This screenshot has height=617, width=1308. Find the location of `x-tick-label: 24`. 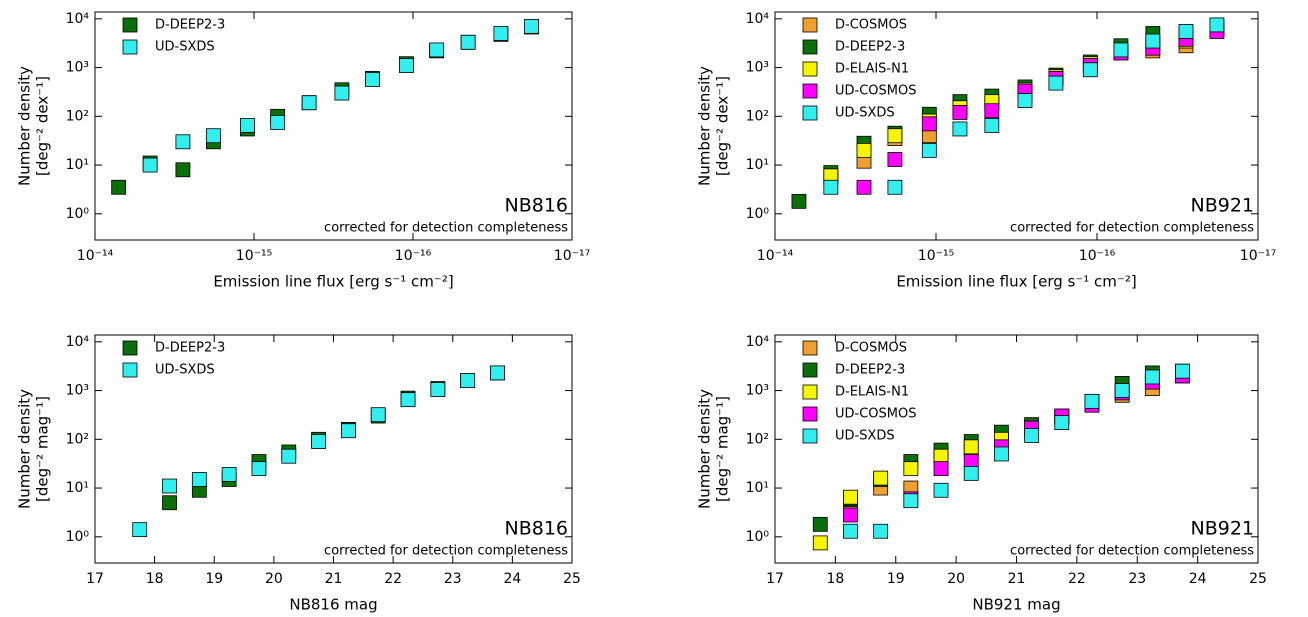

x-tick-label: 24 is located at coordinates (512, 579).